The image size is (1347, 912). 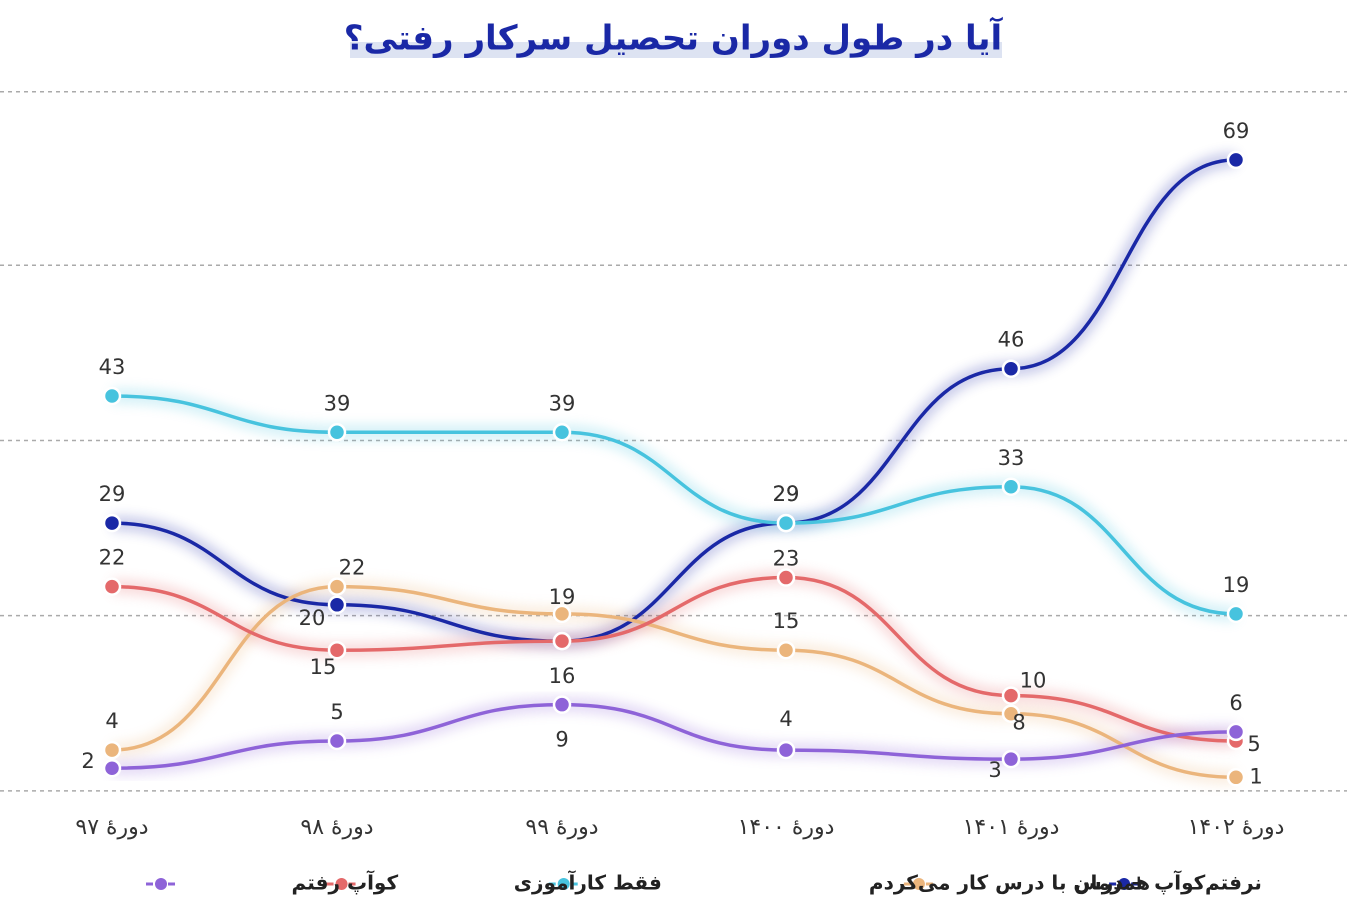 I want to click on x-tick-label: دورهٔ ۹۹, so click(x=561, y=827).